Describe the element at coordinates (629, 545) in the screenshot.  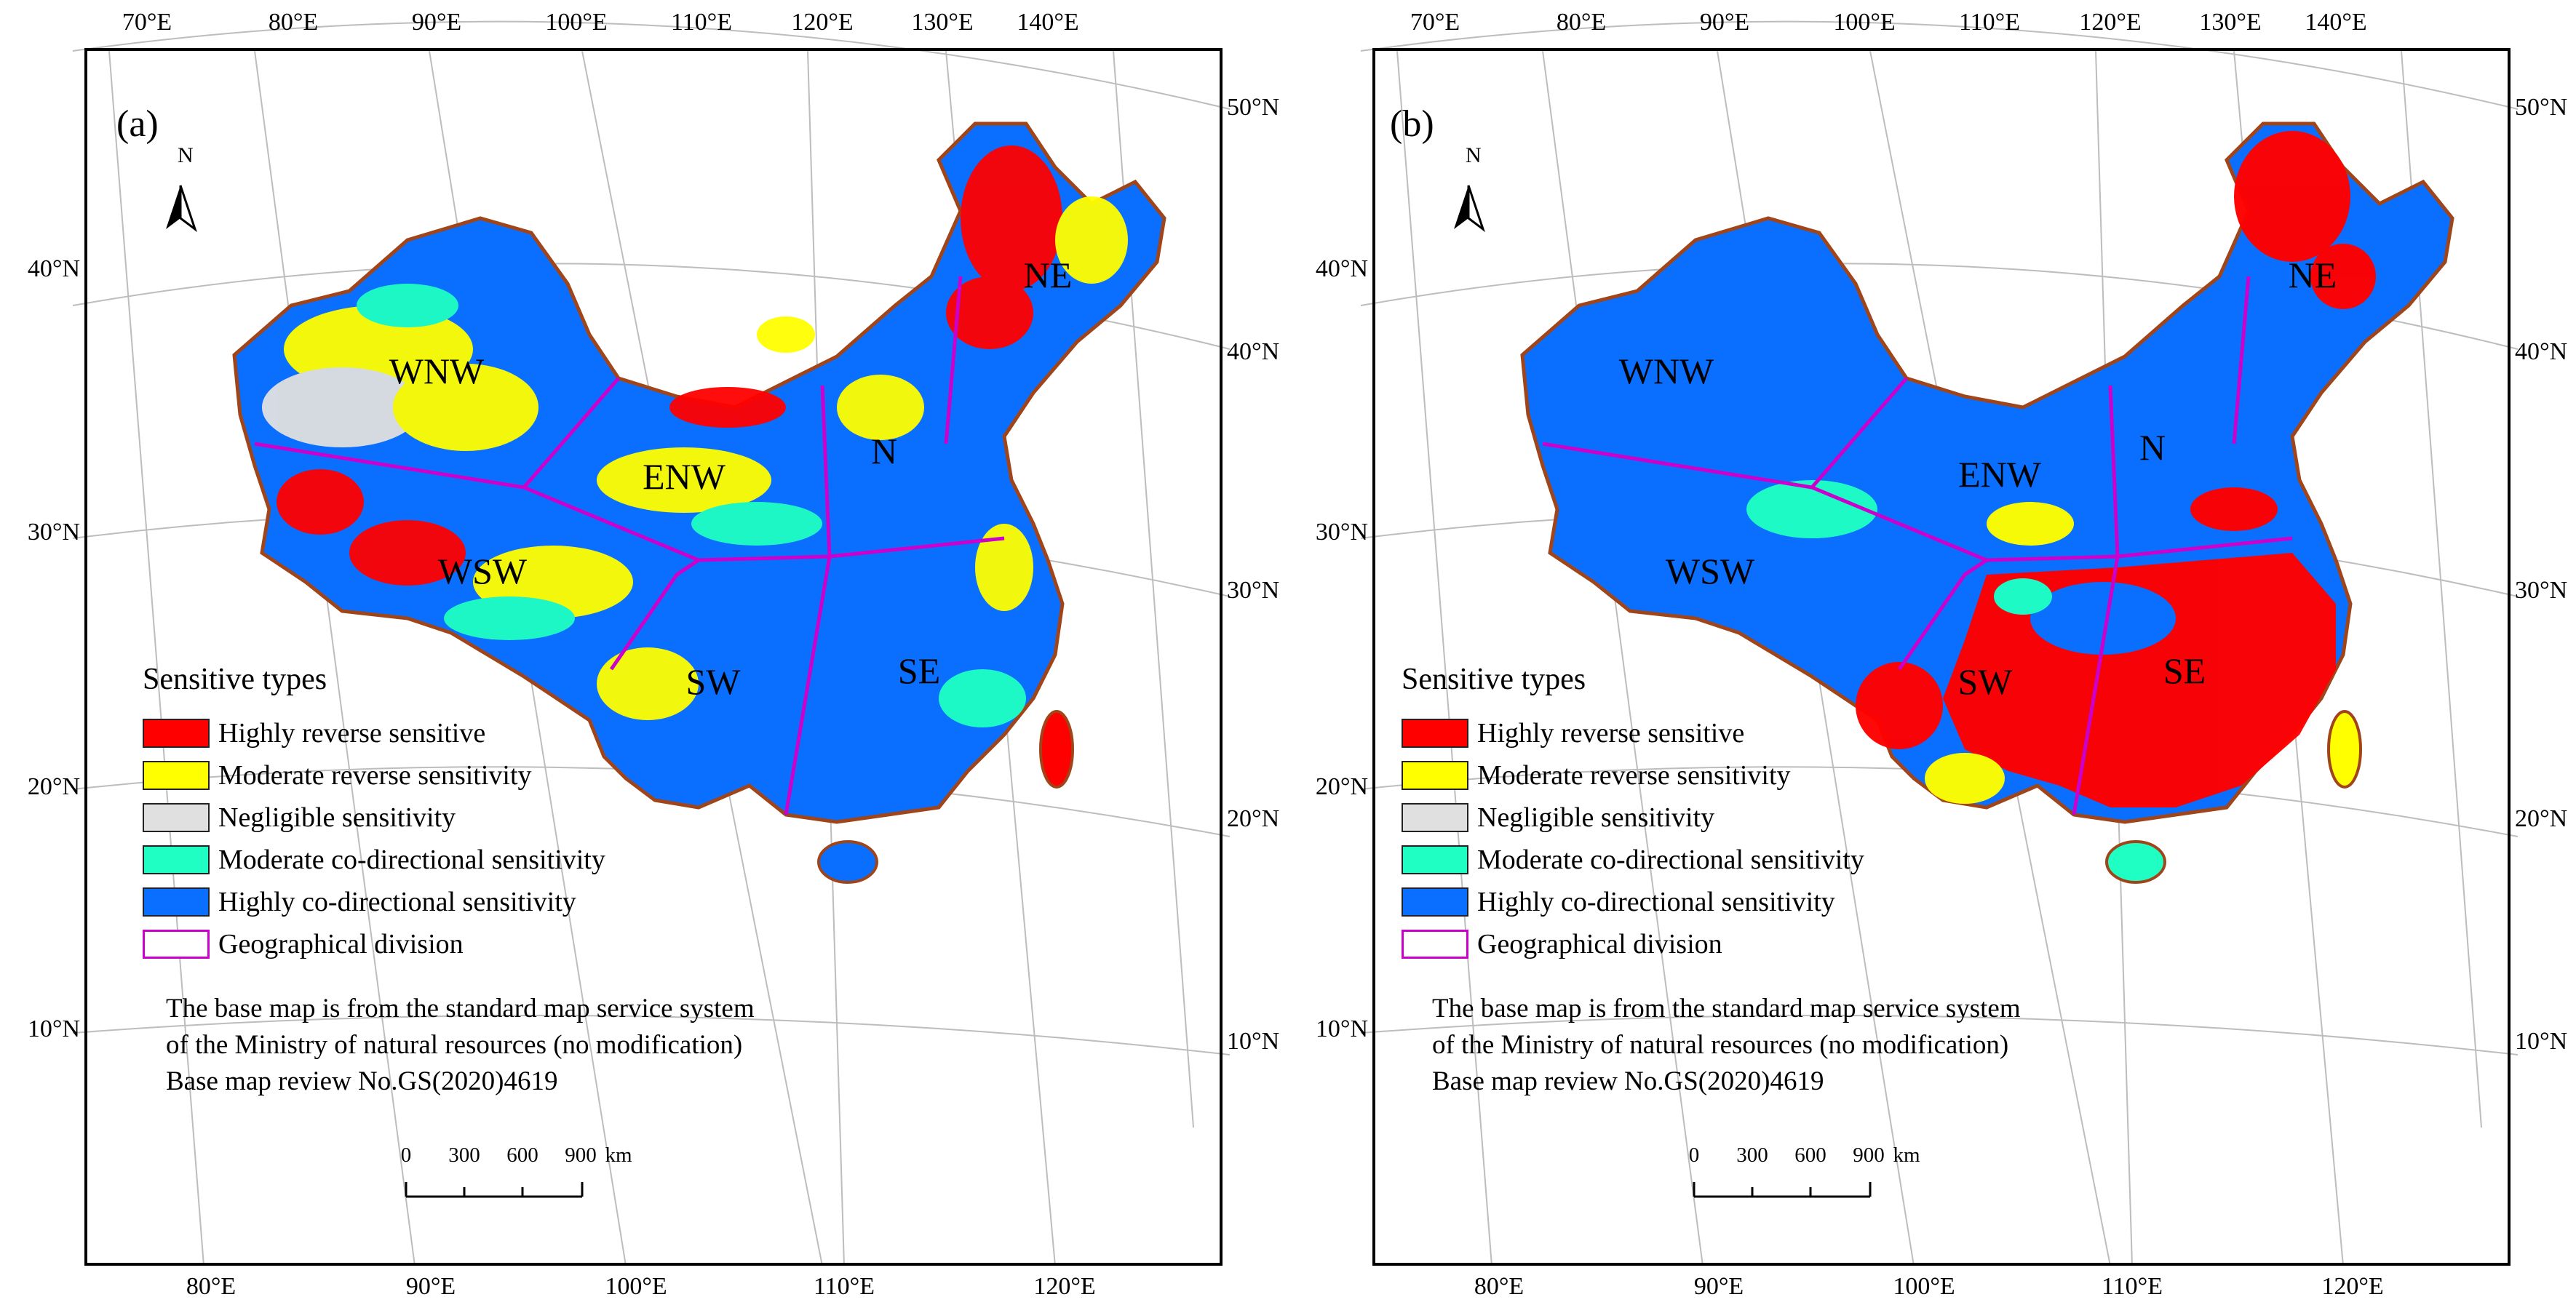
I see `geographical-division-lines` at that location.